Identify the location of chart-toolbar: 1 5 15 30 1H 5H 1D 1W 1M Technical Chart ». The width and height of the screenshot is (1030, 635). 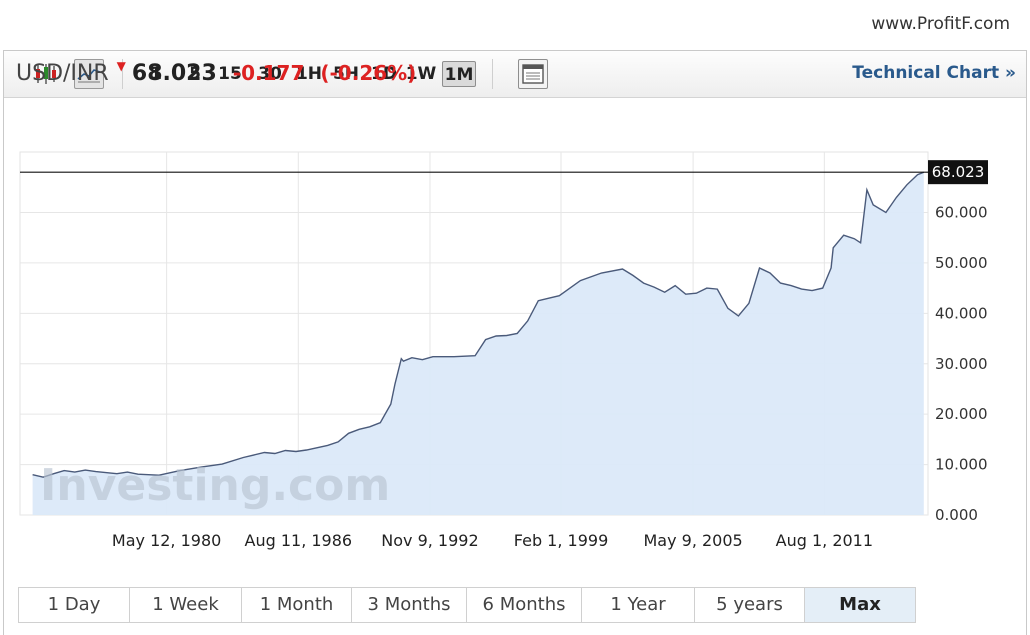
(515, 74).